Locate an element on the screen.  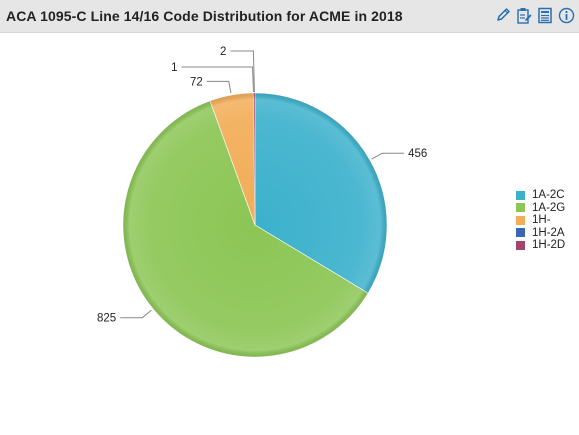
edit-button is located at coordinates (503, 15).